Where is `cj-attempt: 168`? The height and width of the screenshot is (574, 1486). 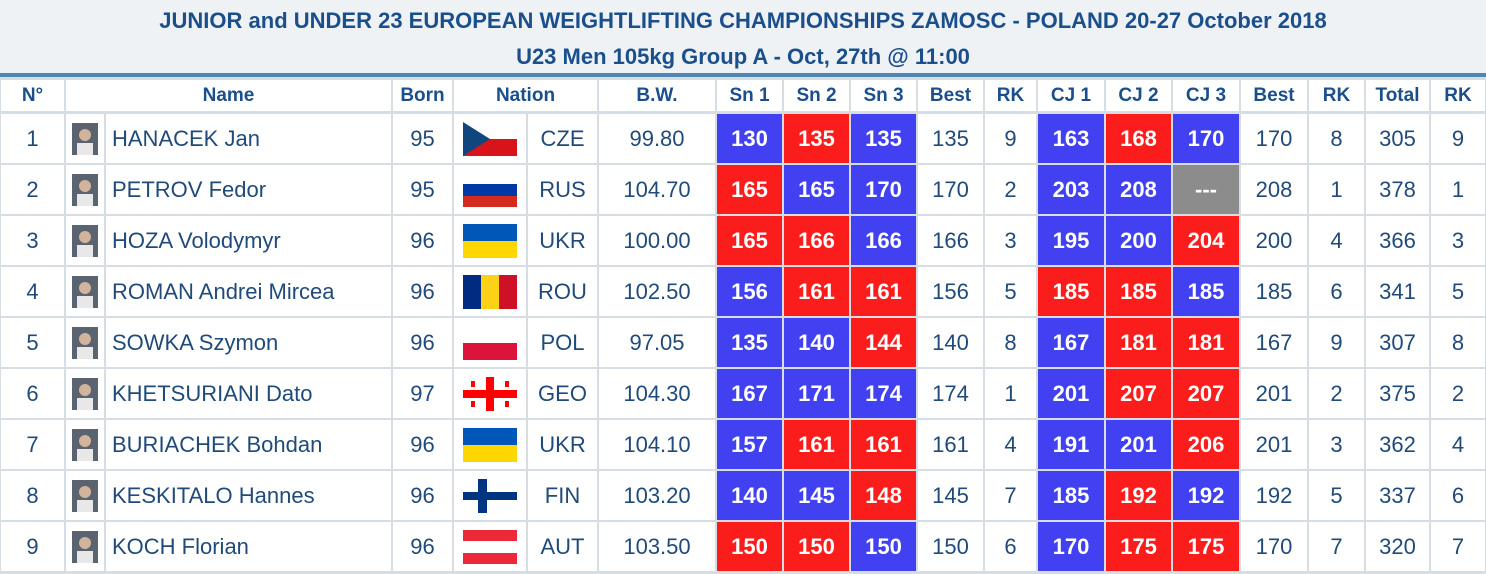 cj-attempt: 168 is located at coordinates (1138, 138).